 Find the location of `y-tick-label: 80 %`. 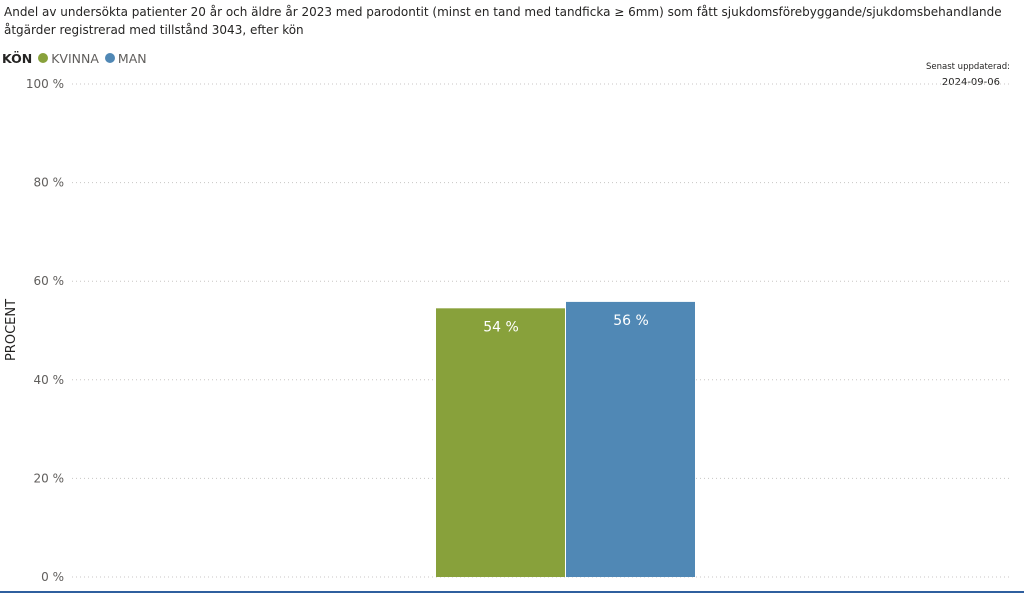

y-tick-label: 80 % is located at coordinates (49, 183).